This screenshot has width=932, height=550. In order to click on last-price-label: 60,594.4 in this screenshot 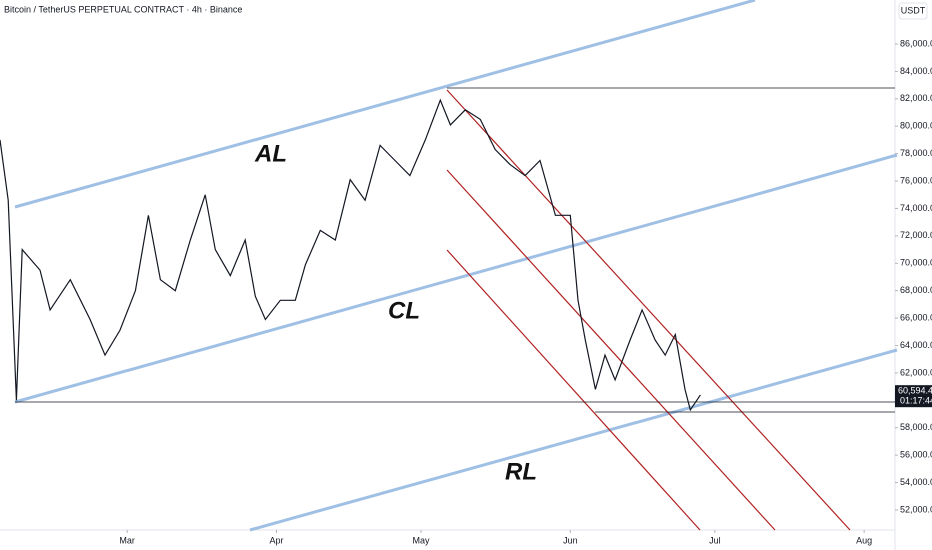, I will do `click(915, 391)`.